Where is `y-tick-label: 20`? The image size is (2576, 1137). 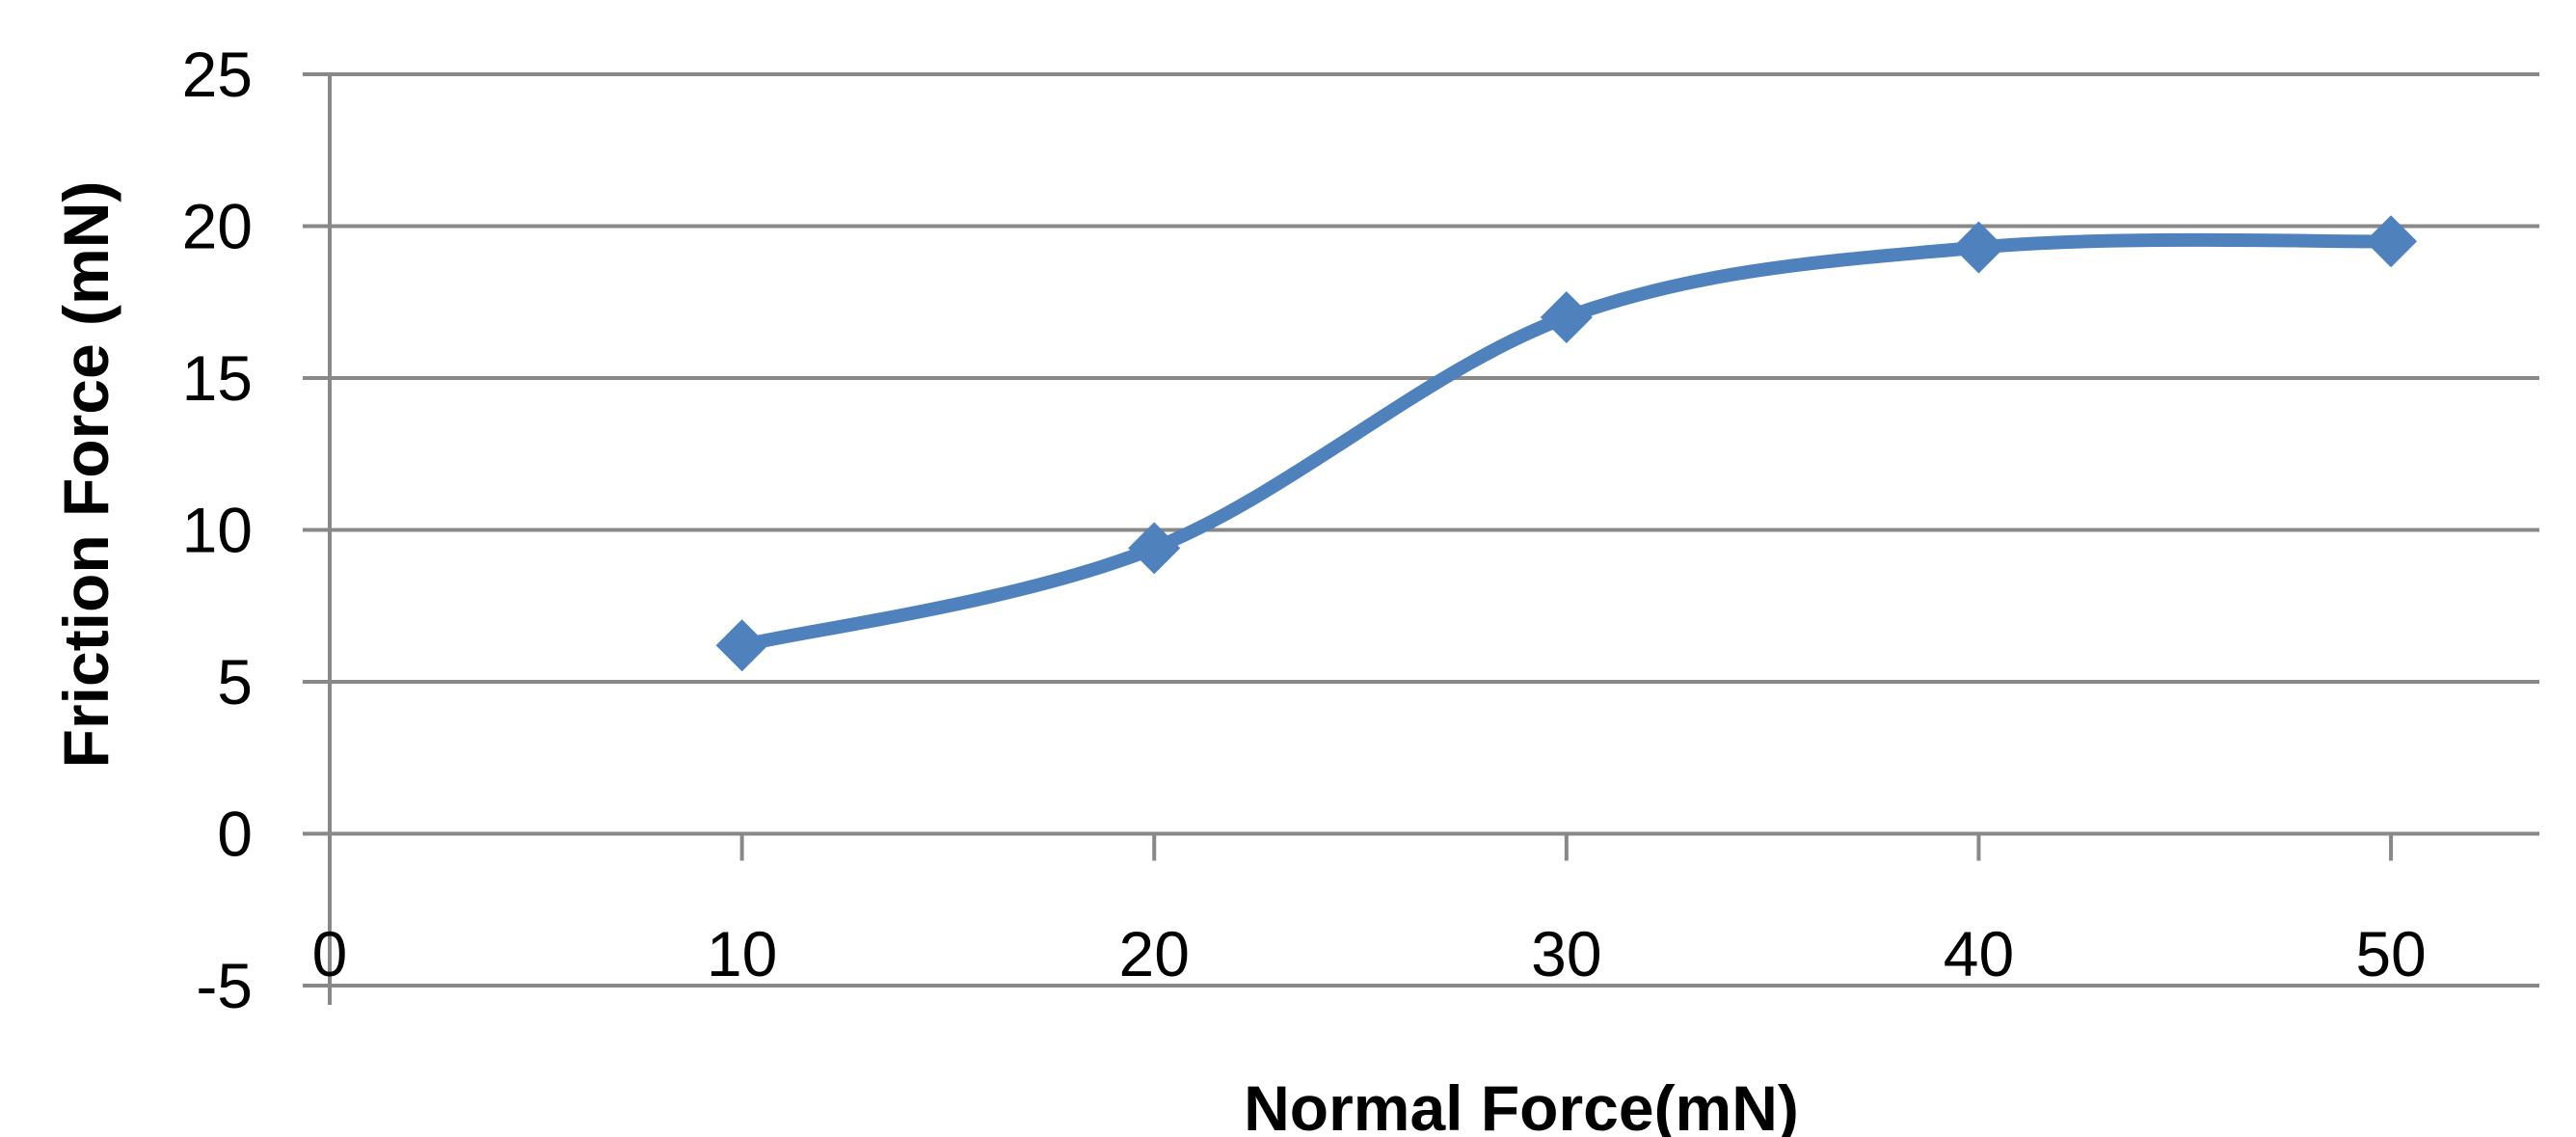
y-tick-label: 20 is located at coordinates (218, 227).